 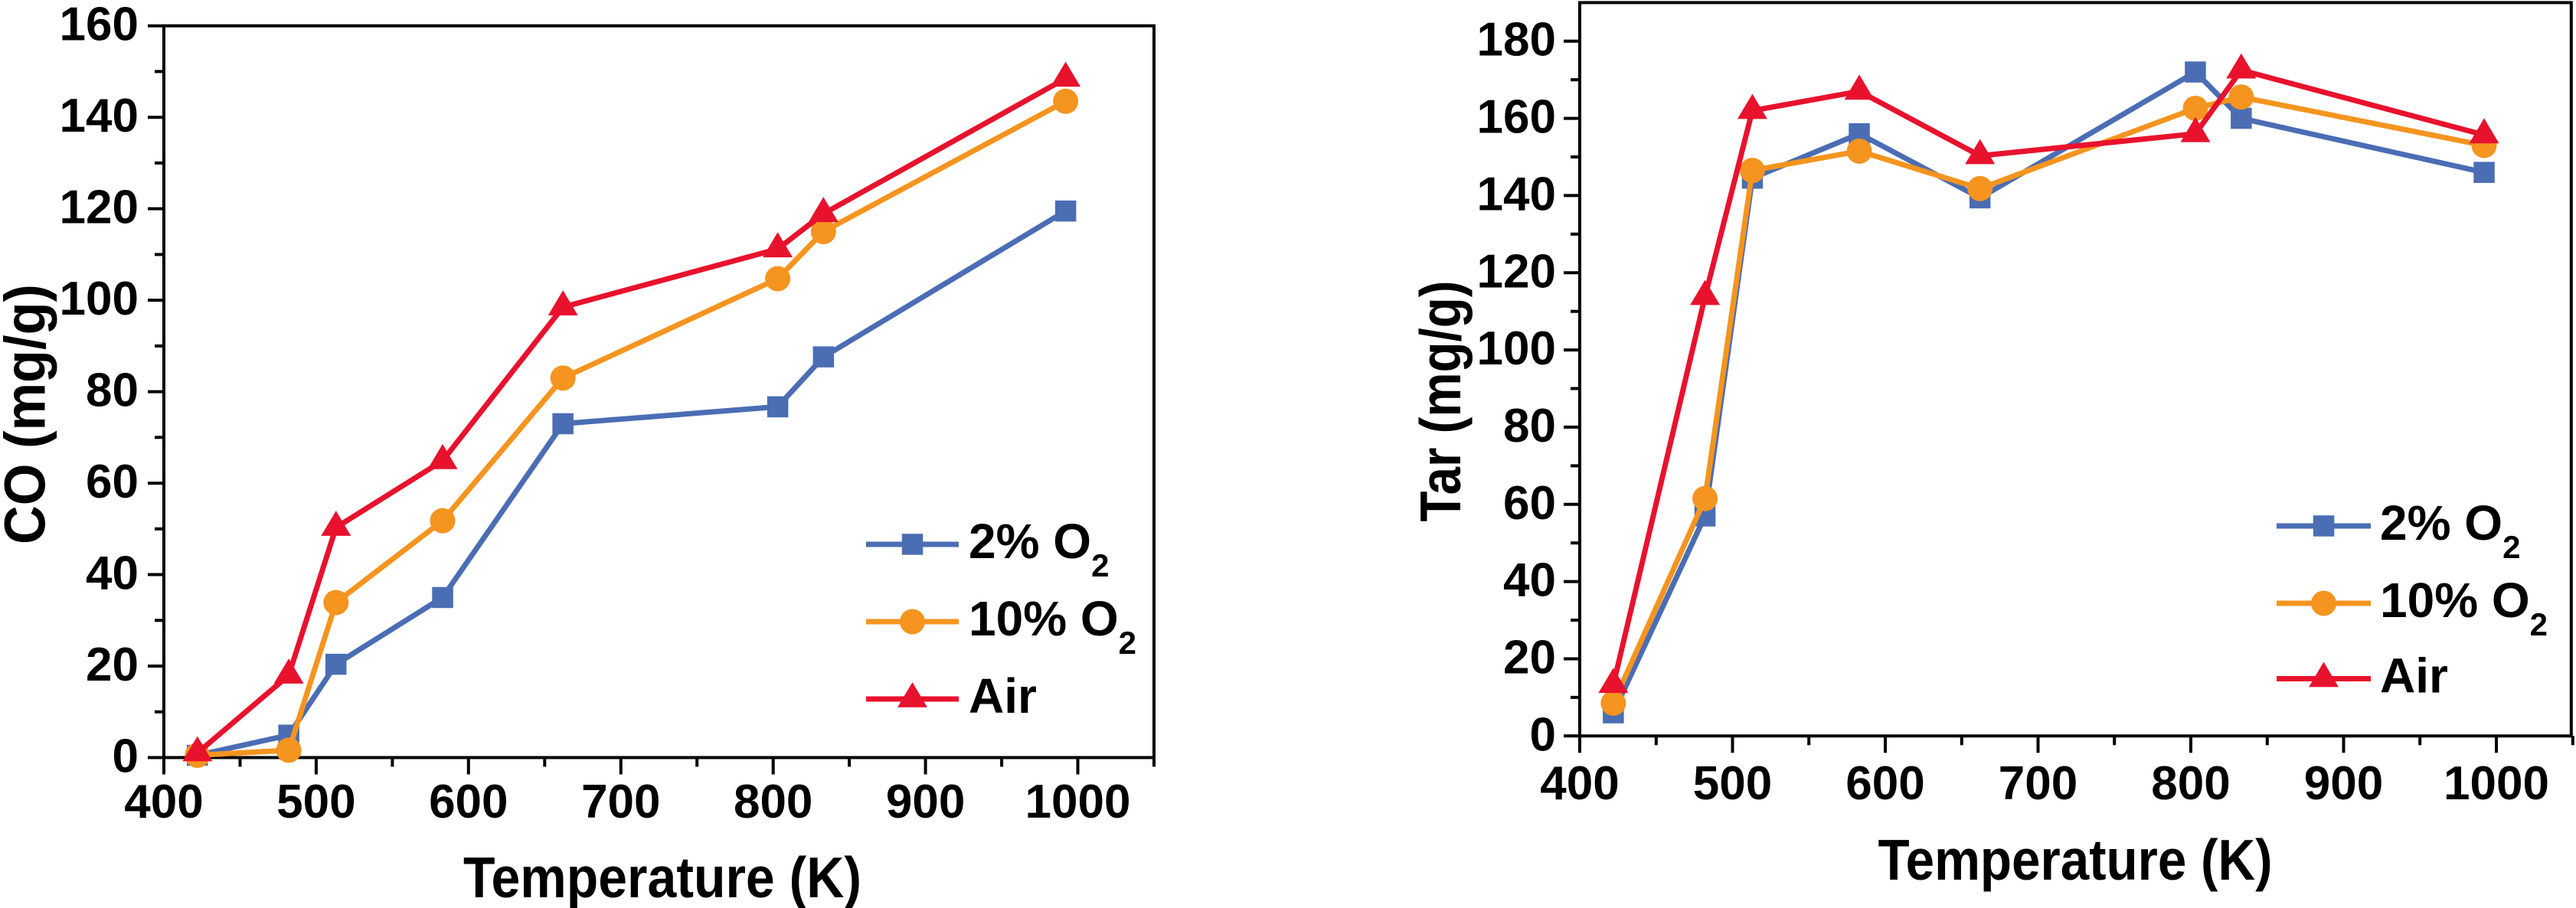 I want to click on svg-text: Tar (mg/g), so click(x=1440, y=401).